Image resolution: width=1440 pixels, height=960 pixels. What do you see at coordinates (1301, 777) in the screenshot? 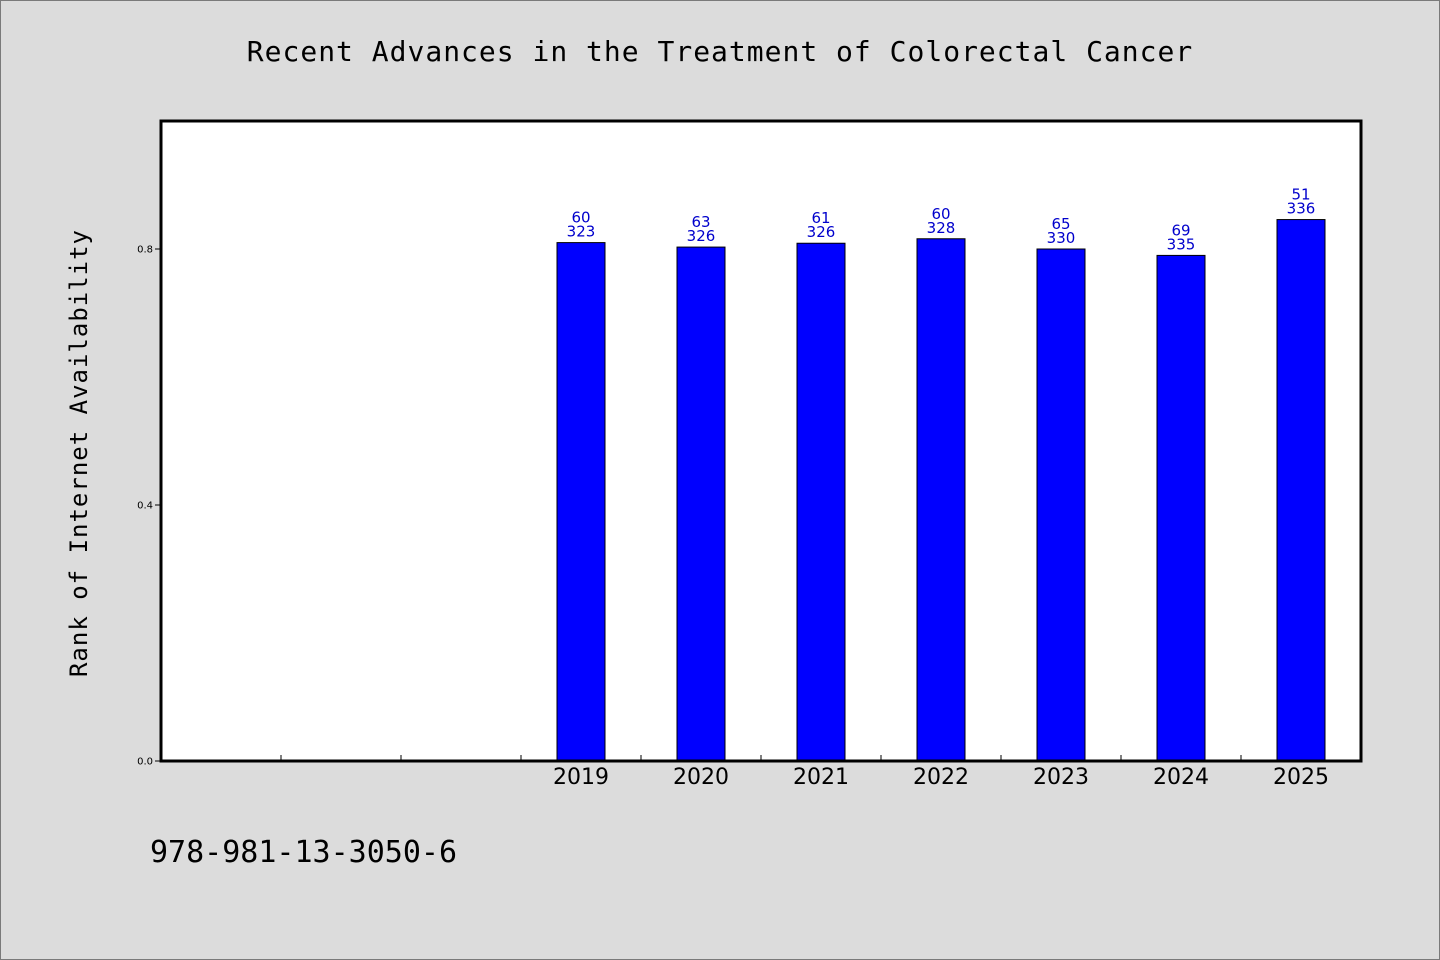
I see `x-tick-label: 2025` at bounding box center [1301, 777].